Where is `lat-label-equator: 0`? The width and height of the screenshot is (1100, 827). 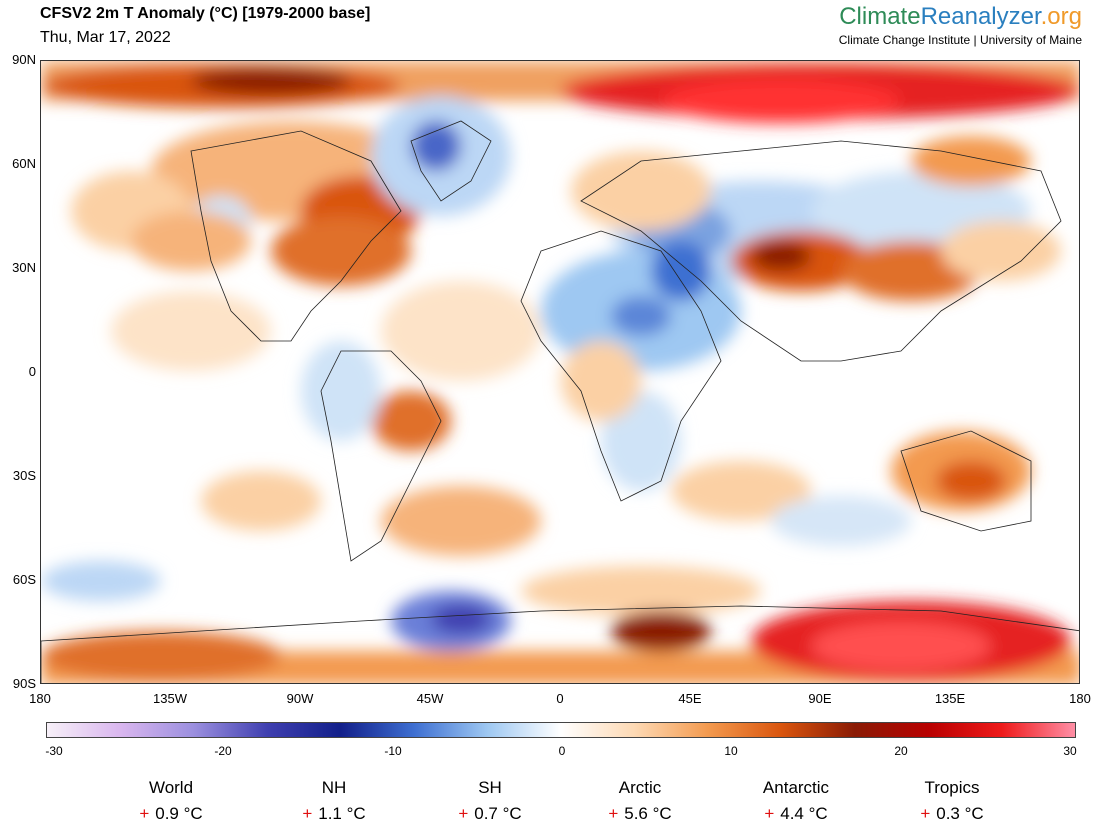
lat-label-equator: 0 is located at coordinates (32, 371).